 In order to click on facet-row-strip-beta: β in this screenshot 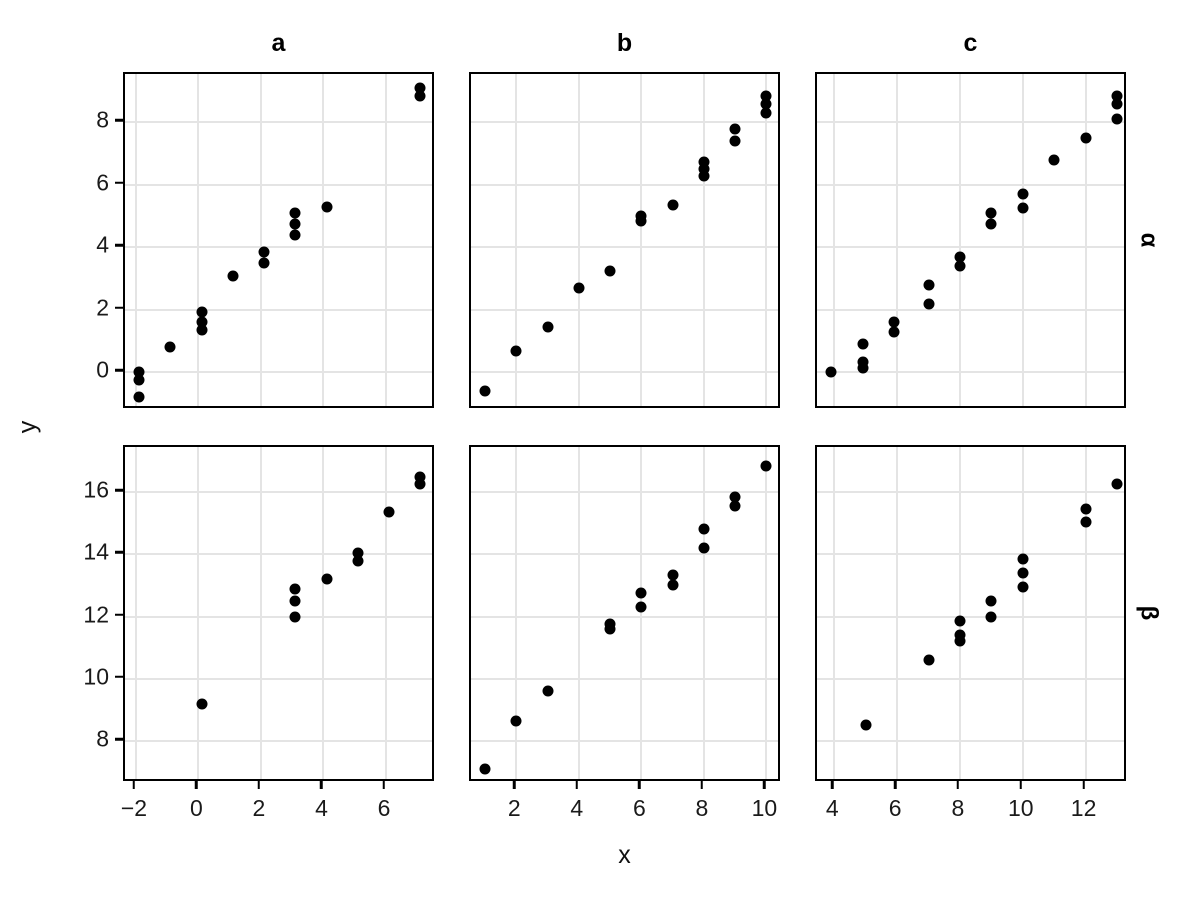, I will do `click(1148, 613)`.